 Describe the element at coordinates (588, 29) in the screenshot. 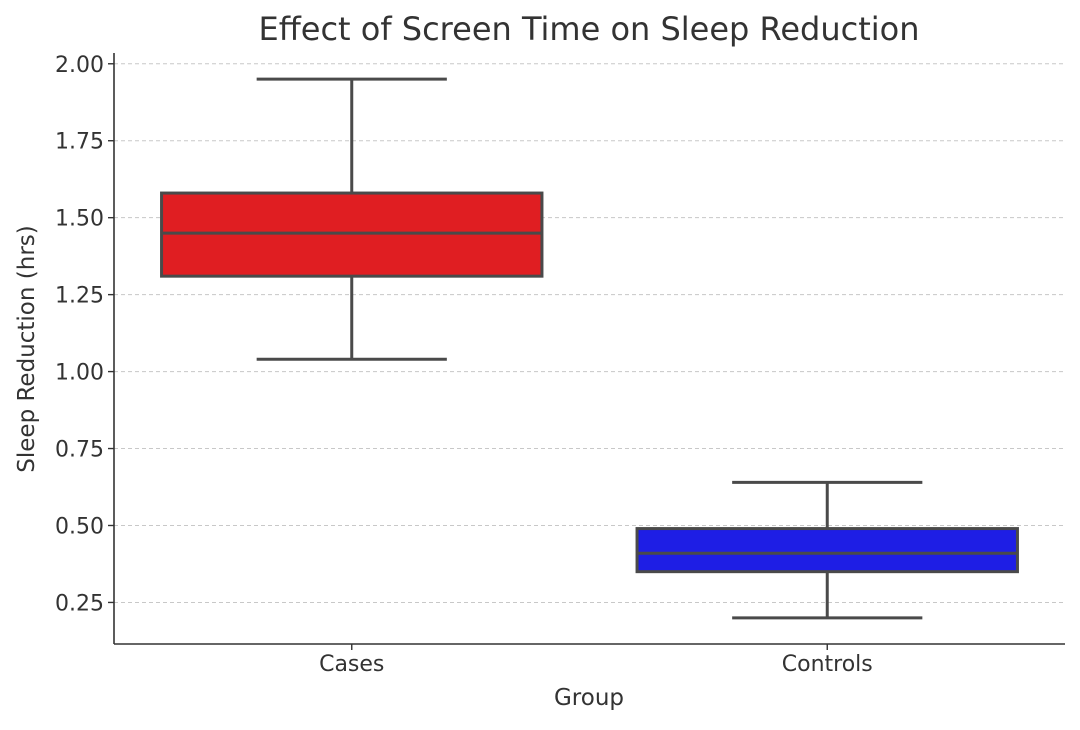

I see `chart-title: Effect of Screen Time on Sleep Reduction` at that location.